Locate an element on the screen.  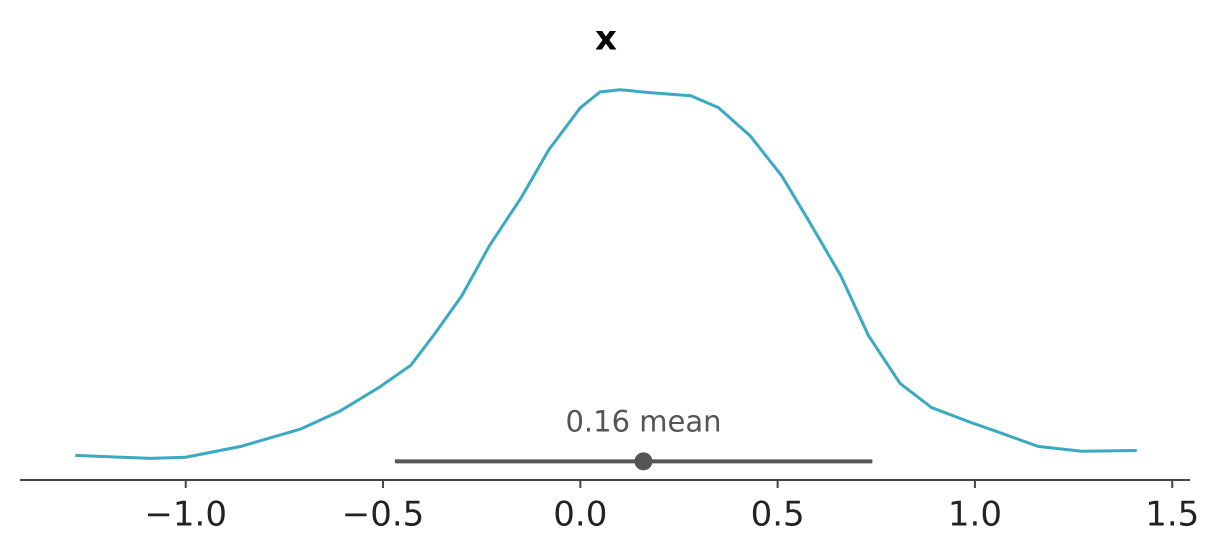
x-tick-label: 0.5 is located at coordinates (778, 515).